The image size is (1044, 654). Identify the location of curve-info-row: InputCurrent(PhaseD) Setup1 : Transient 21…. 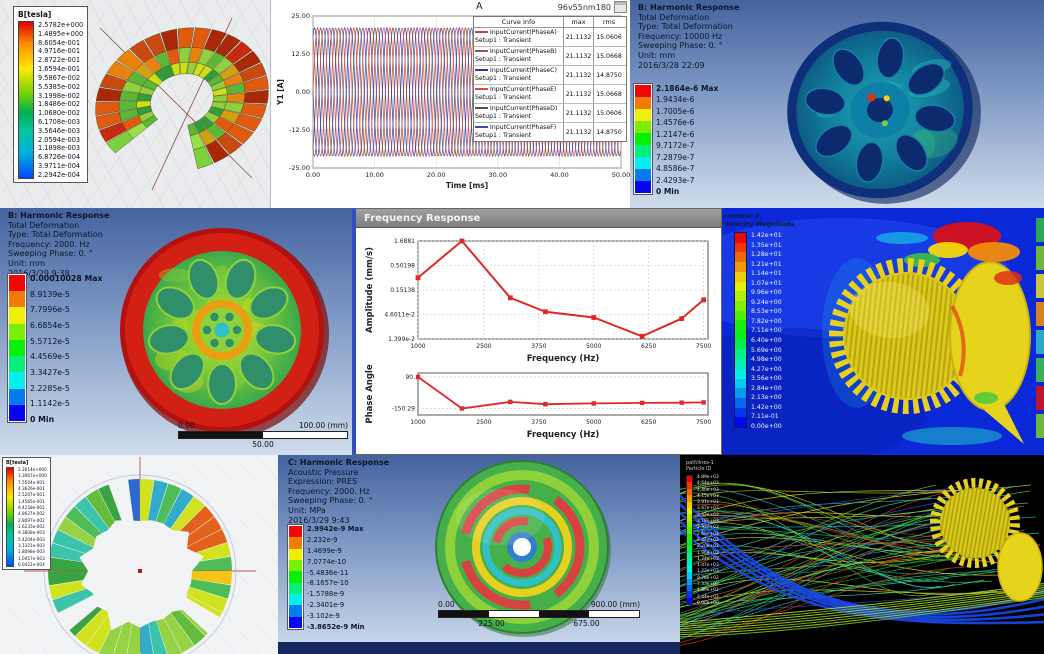
(550, 113).